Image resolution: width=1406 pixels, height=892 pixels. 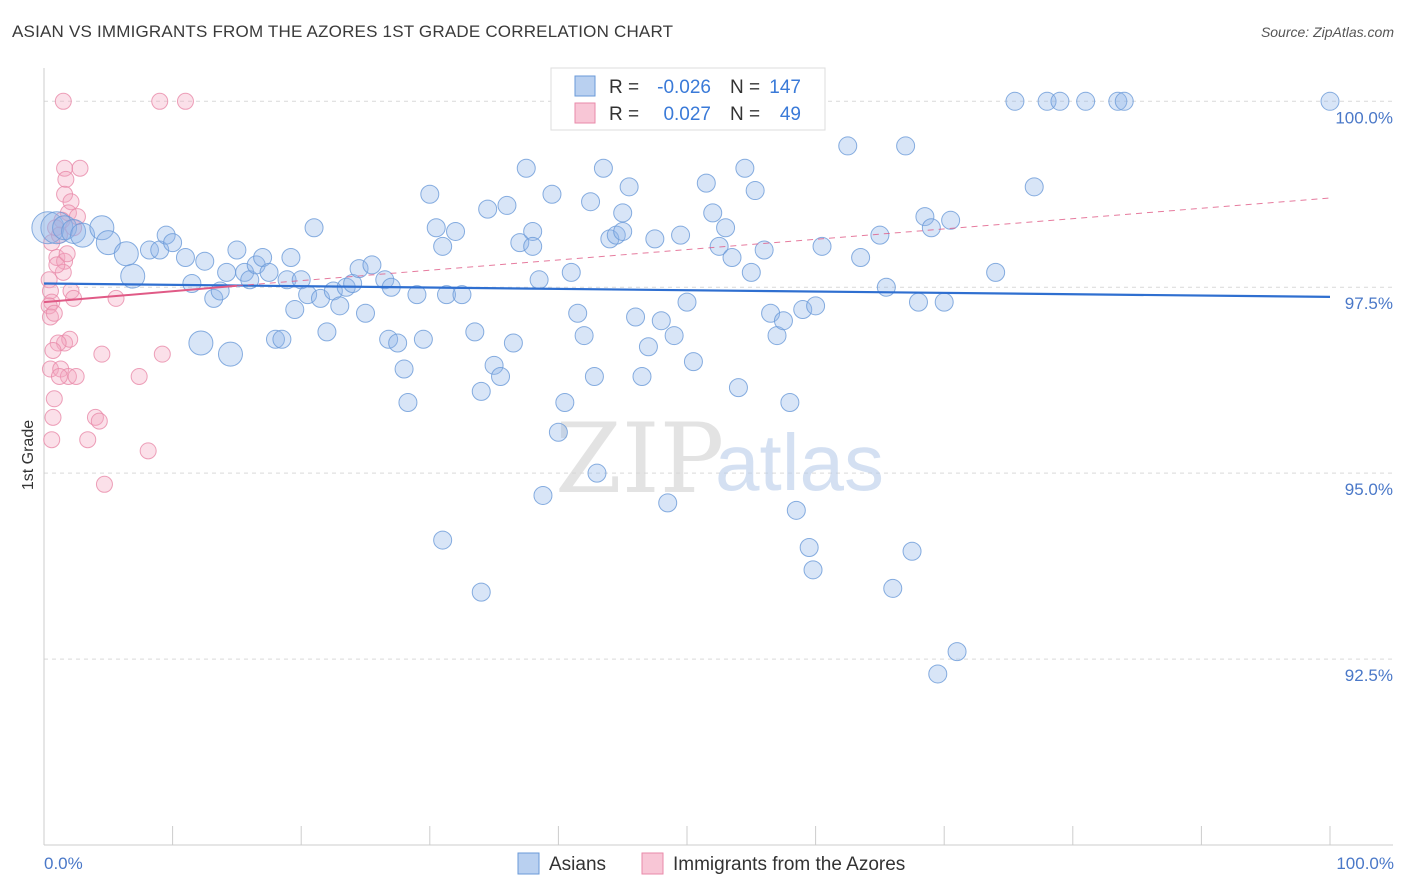 I want to click on stats-n-label-2: N =, so click(x=745, y=114).